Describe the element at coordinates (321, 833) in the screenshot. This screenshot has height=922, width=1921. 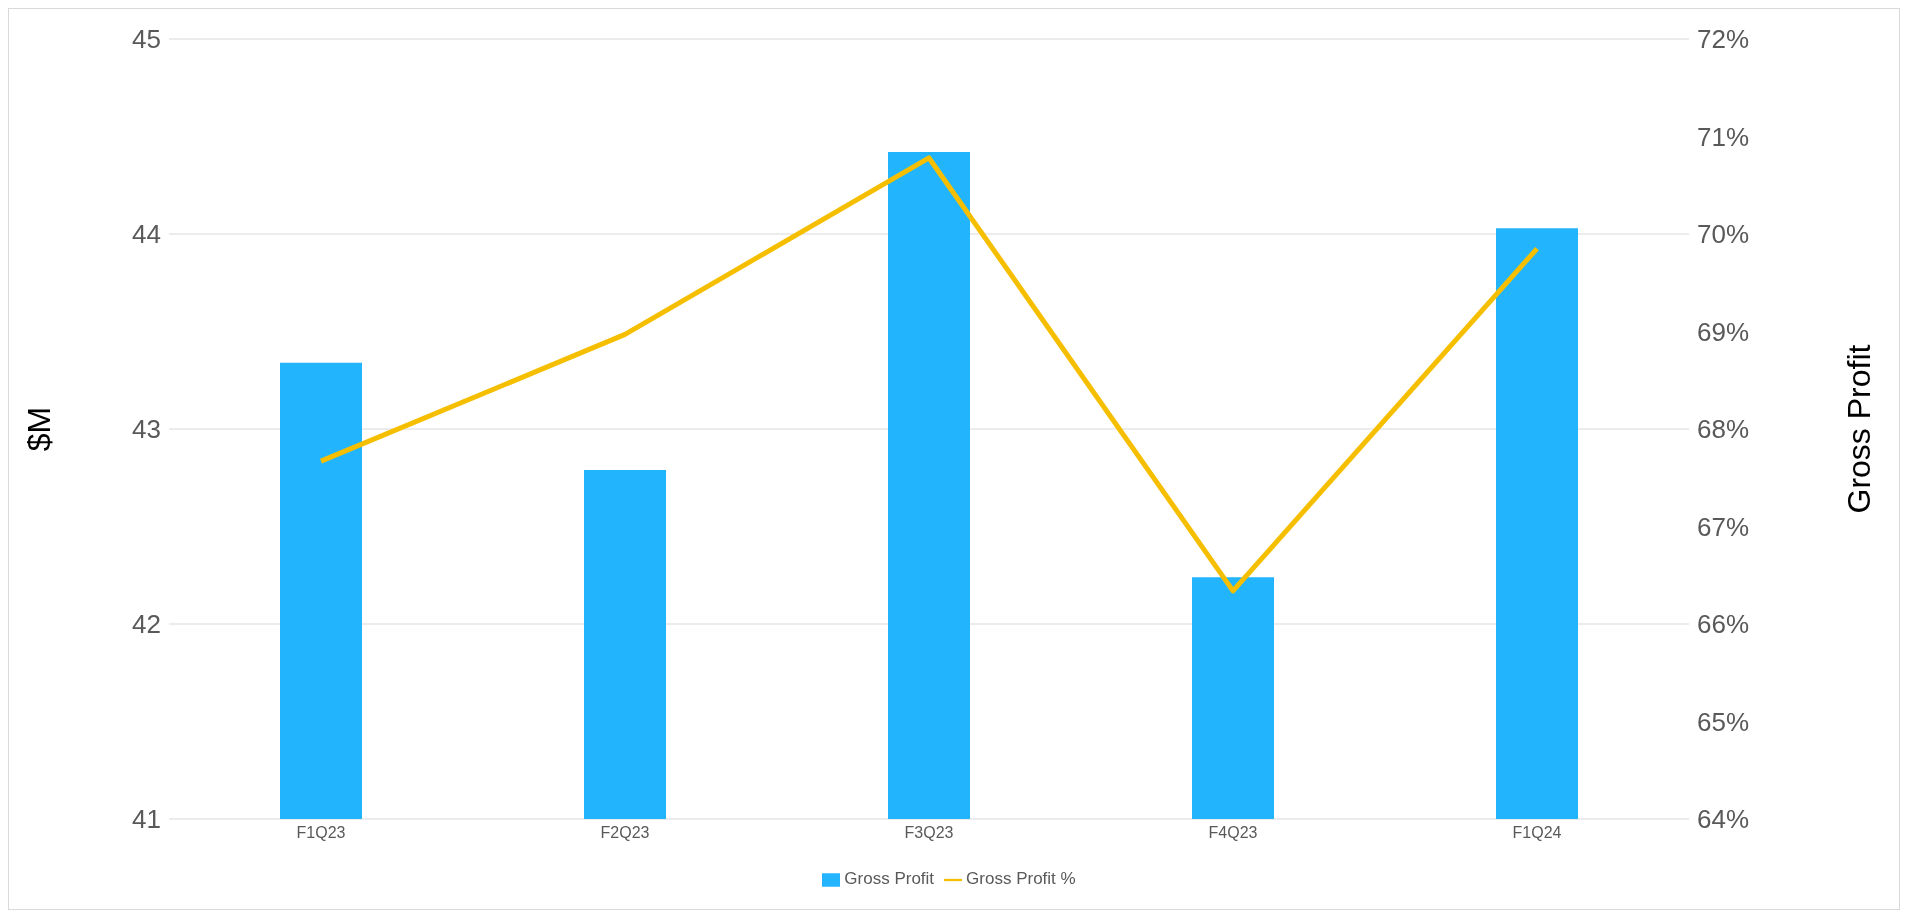
I see `x-tick-label: F1Q23` at that location.